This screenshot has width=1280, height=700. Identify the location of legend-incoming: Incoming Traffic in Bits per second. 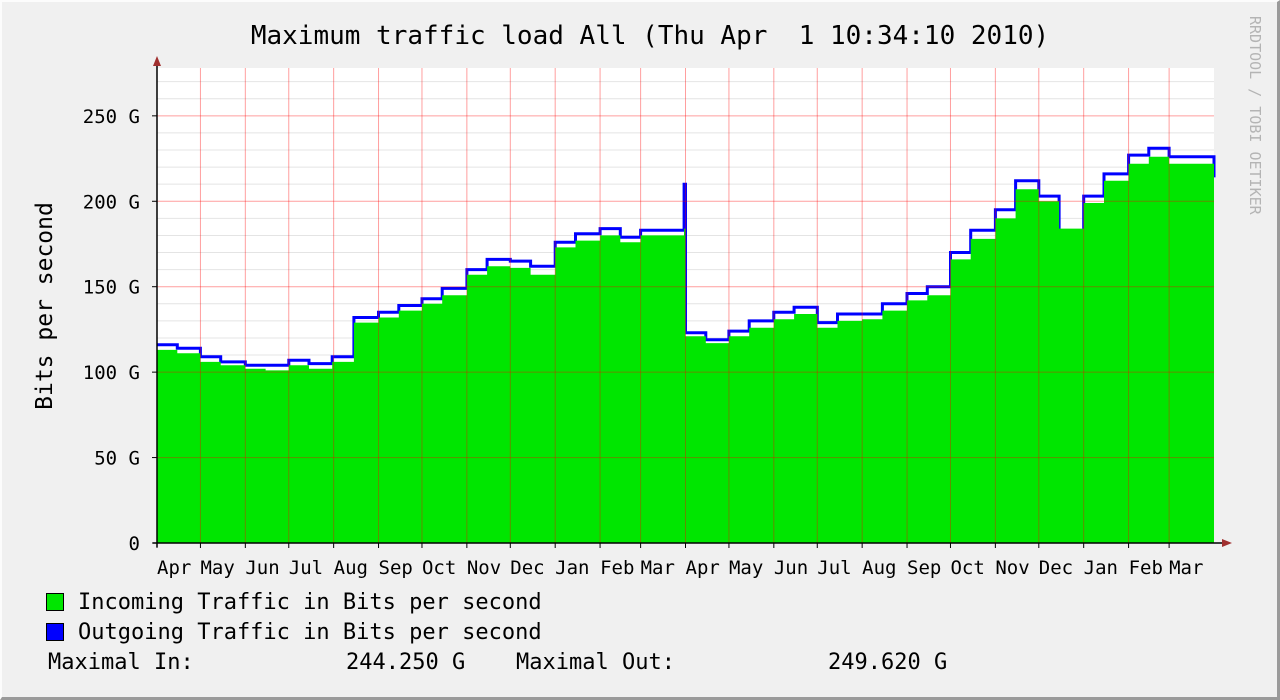
(294, 602).